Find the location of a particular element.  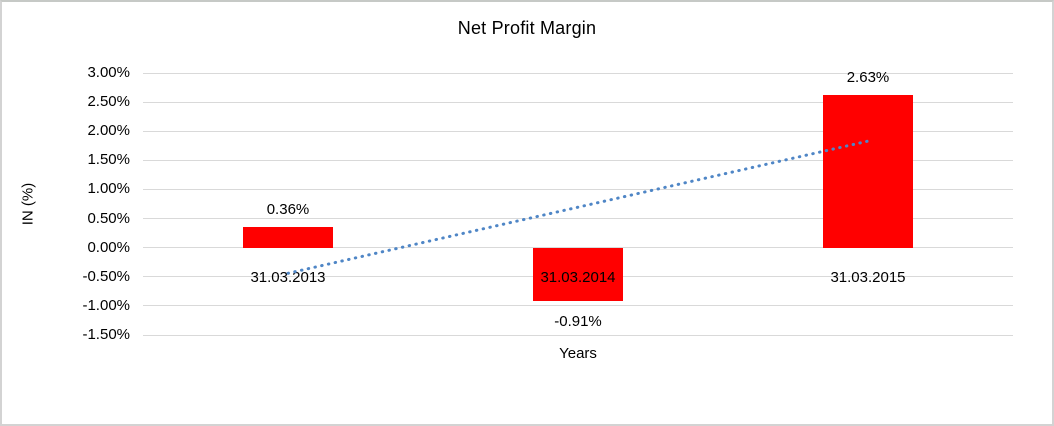

y-tick-label: 1.50% is located at coordinates (108, 160).